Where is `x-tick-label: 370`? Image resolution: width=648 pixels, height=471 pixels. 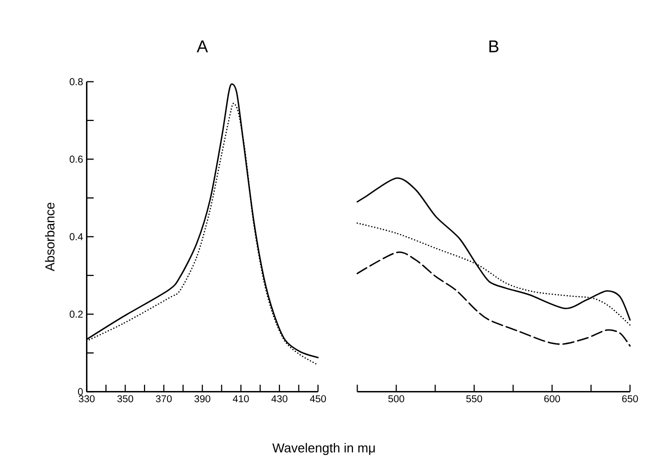 x-tick-label: 370 is located at coordinates (164, 398).